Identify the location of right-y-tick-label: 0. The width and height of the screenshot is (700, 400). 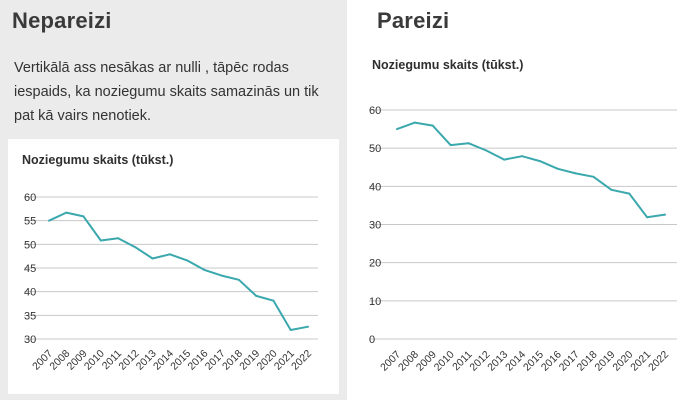
(372, 340).